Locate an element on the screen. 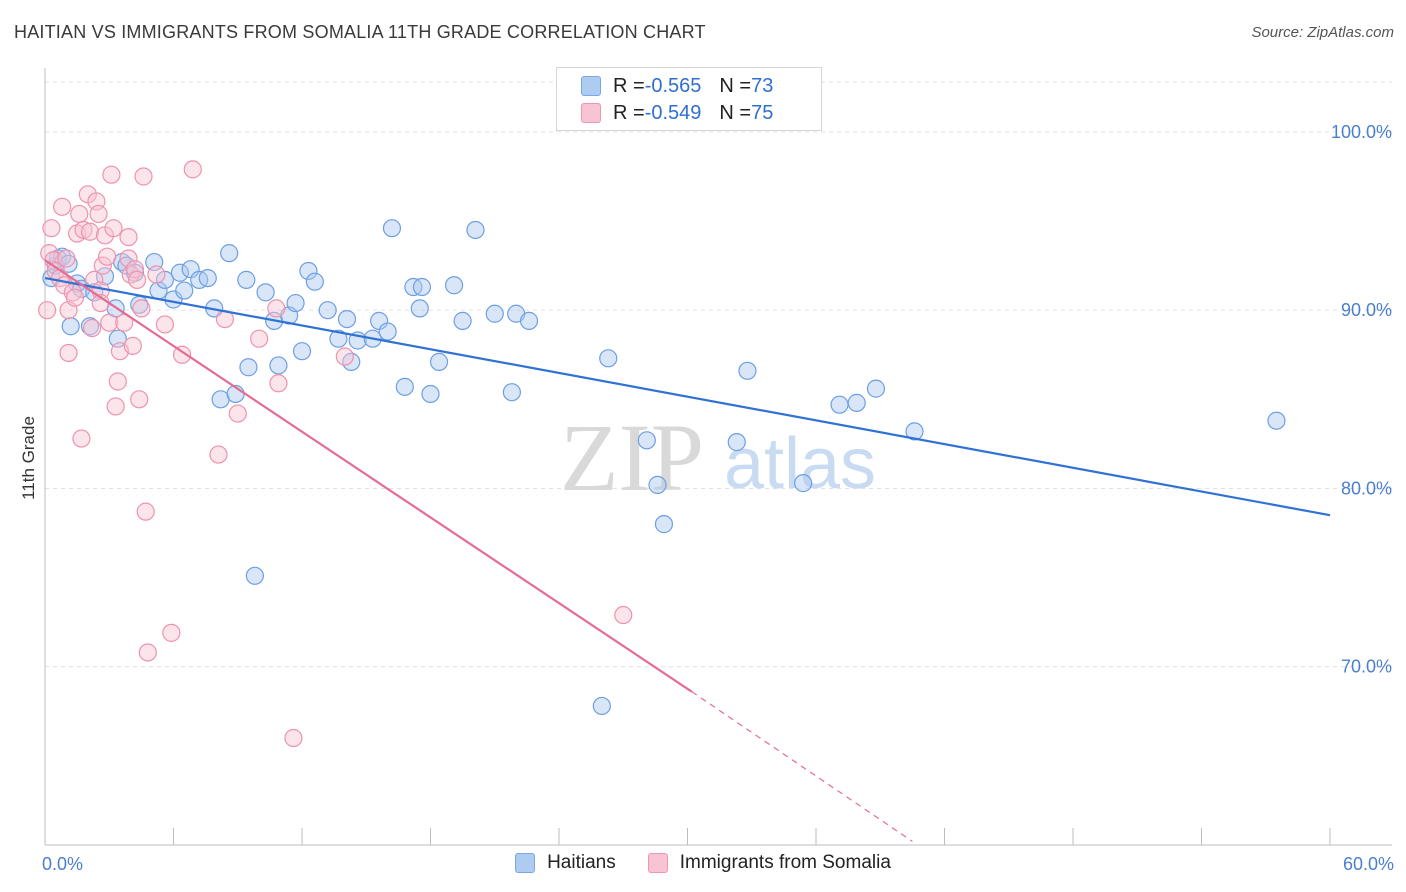 Image resolution: width=1406 pixels, height=892 pixels. series-legend: Haitians Immigrants from Somalia is located at coordinates (703, 863).